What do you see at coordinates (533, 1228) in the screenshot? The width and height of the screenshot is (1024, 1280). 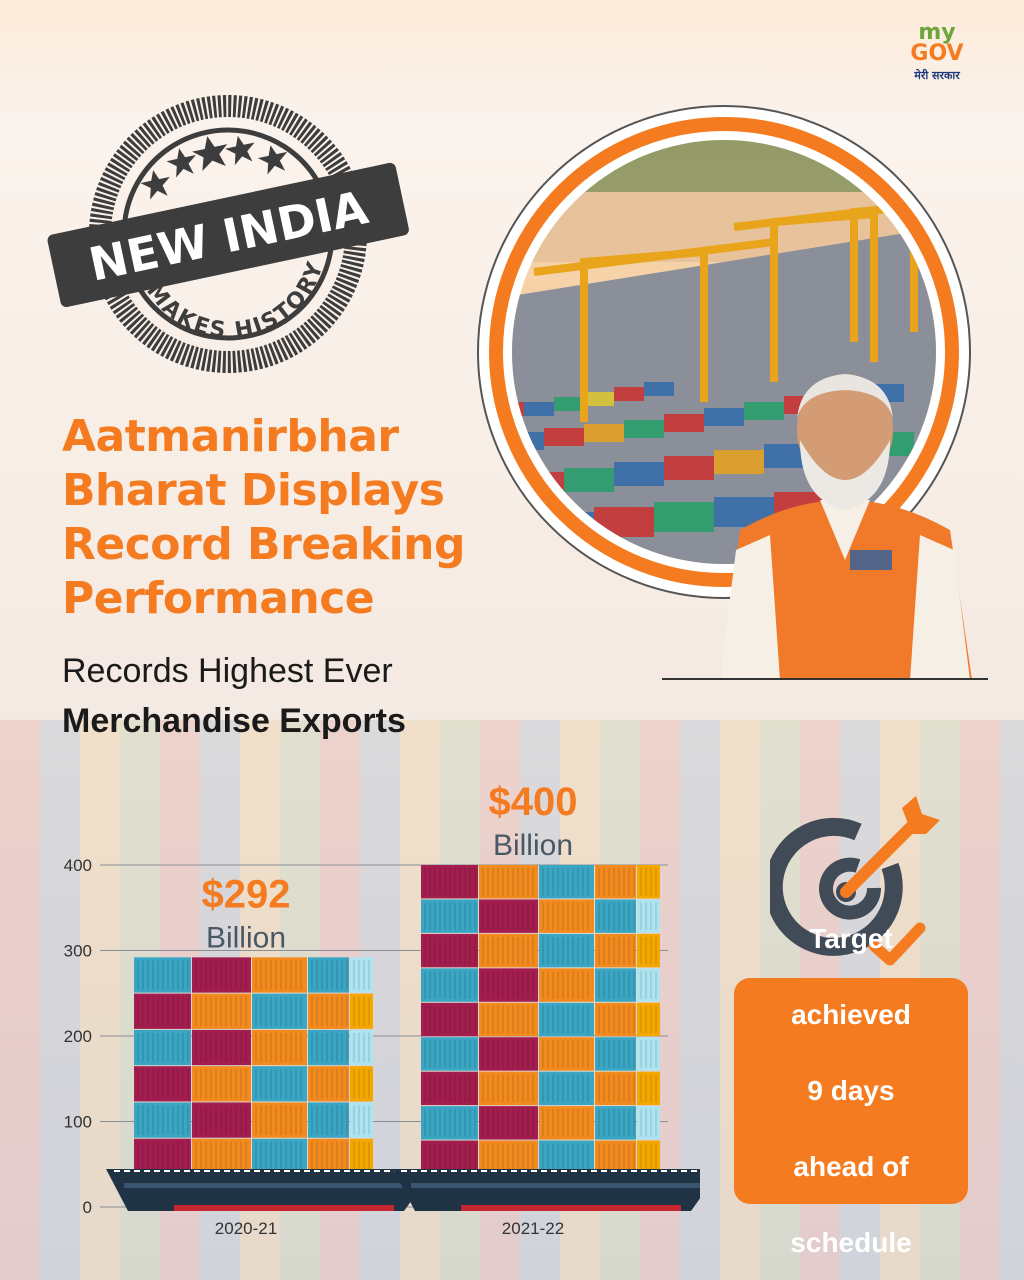 I see `x-tick-label: 2021-22` at bounding box center [533, 1228].